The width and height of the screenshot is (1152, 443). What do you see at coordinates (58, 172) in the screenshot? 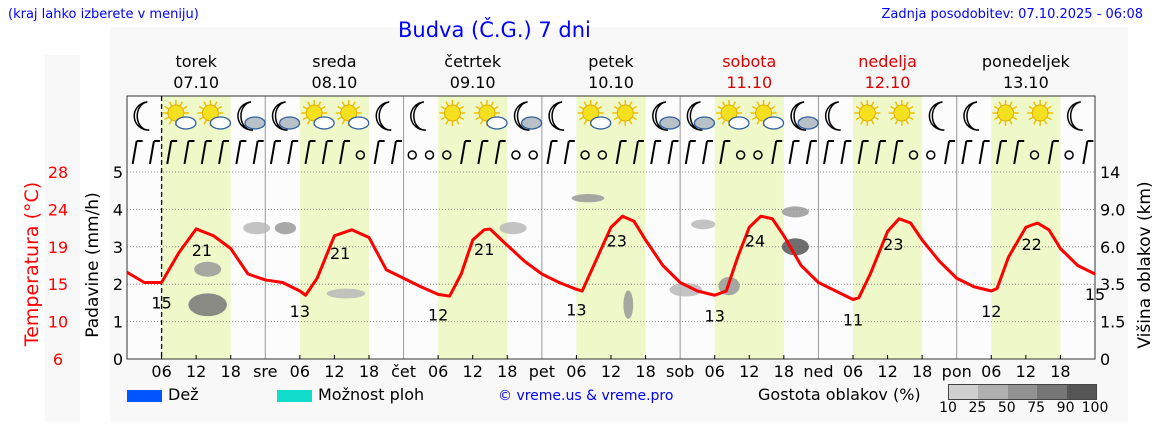
I see `temp-tick: 28` at bounding box center [58, 172].